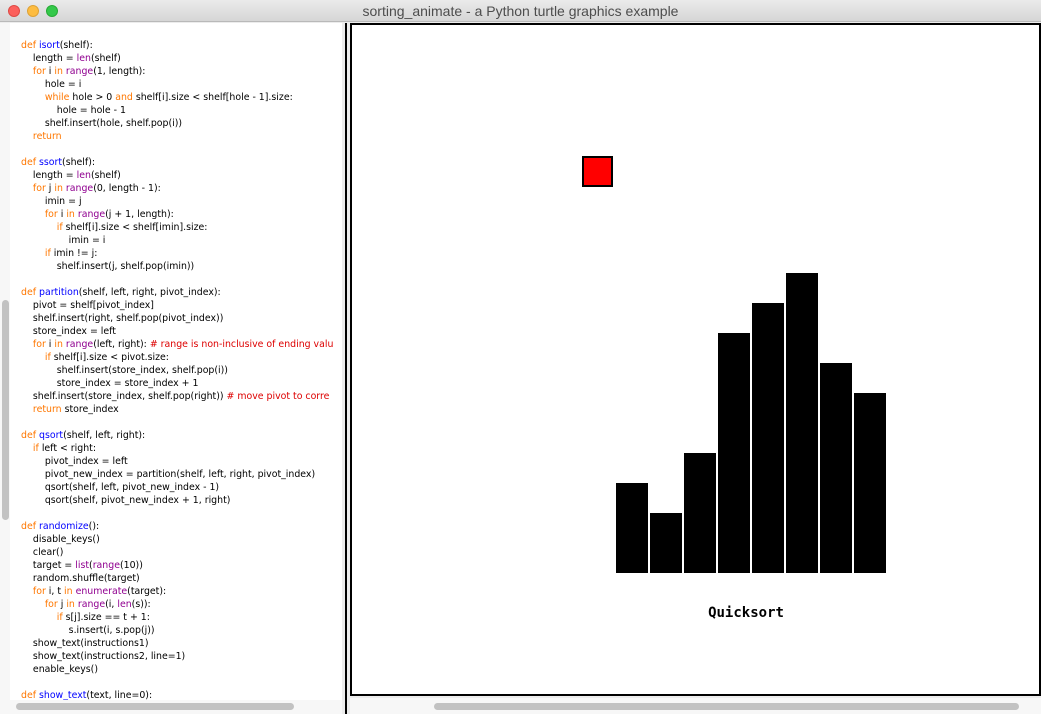  I want to click on code-token: shelf[i].size < pivot.size:, so click(111, 357).